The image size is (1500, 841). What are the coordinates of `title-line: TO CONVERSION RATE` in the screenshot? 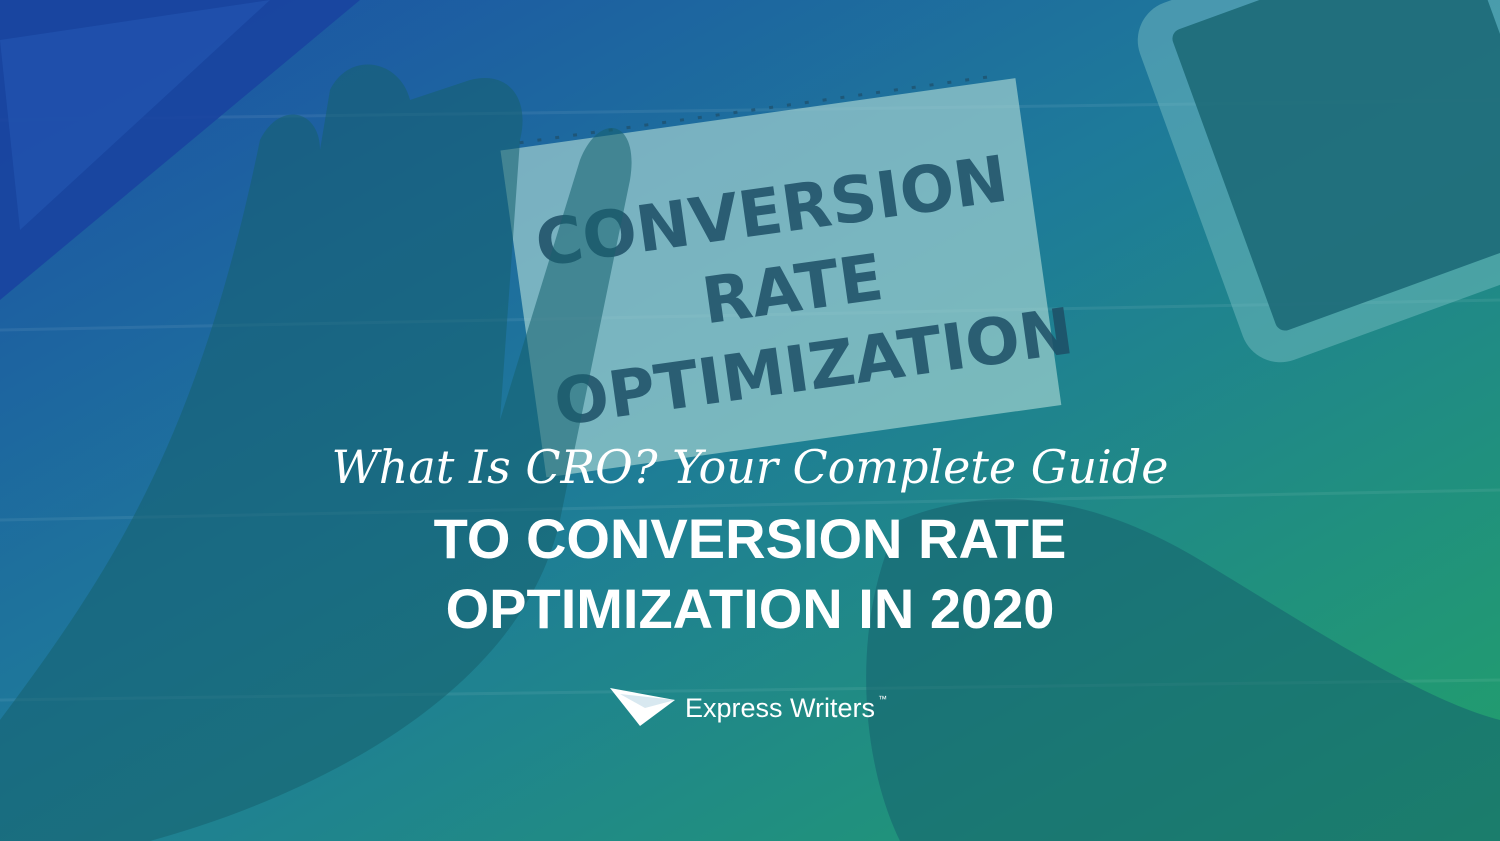 It's located at (750, 538).